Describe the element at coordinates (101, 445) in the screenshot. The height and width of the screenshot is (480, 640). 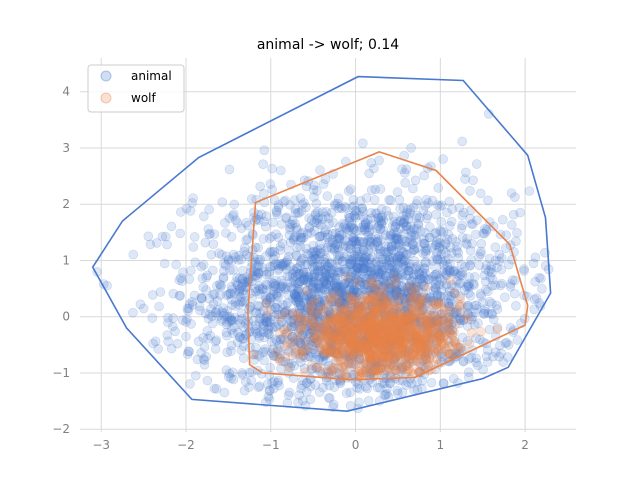
I see `x-tick-label: −3` at that location.